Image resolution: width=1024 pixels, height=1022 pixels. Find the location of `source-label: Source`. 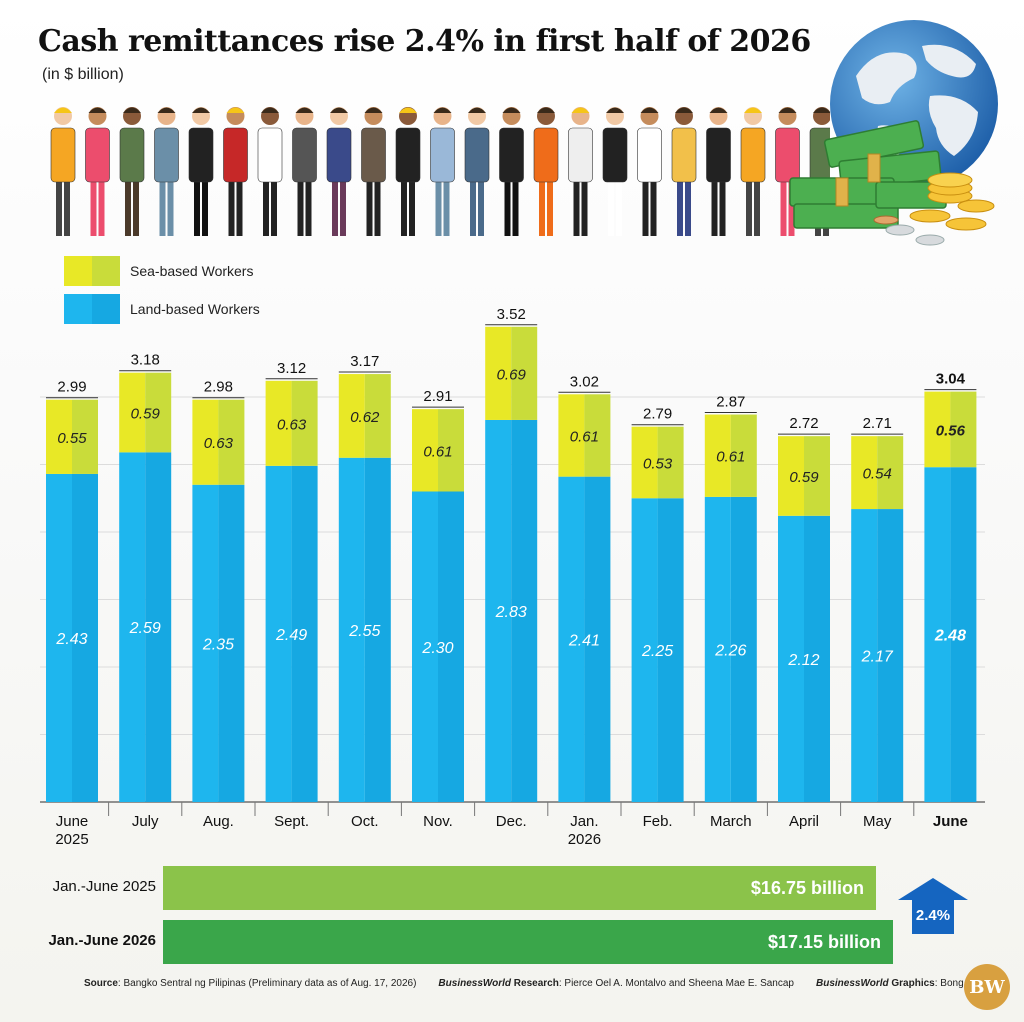

source-label: Source is located at coordinates (101, 983).